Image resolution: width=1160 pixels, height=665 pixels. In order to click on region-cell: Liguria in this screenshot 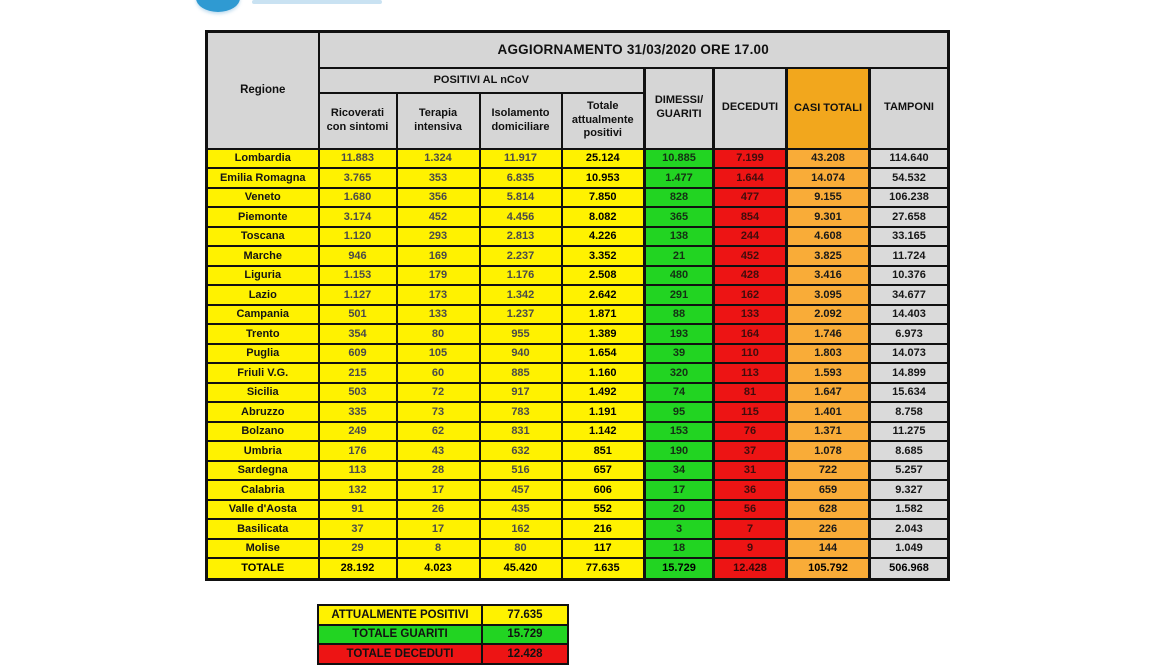, I will do `click(262, 275)`.